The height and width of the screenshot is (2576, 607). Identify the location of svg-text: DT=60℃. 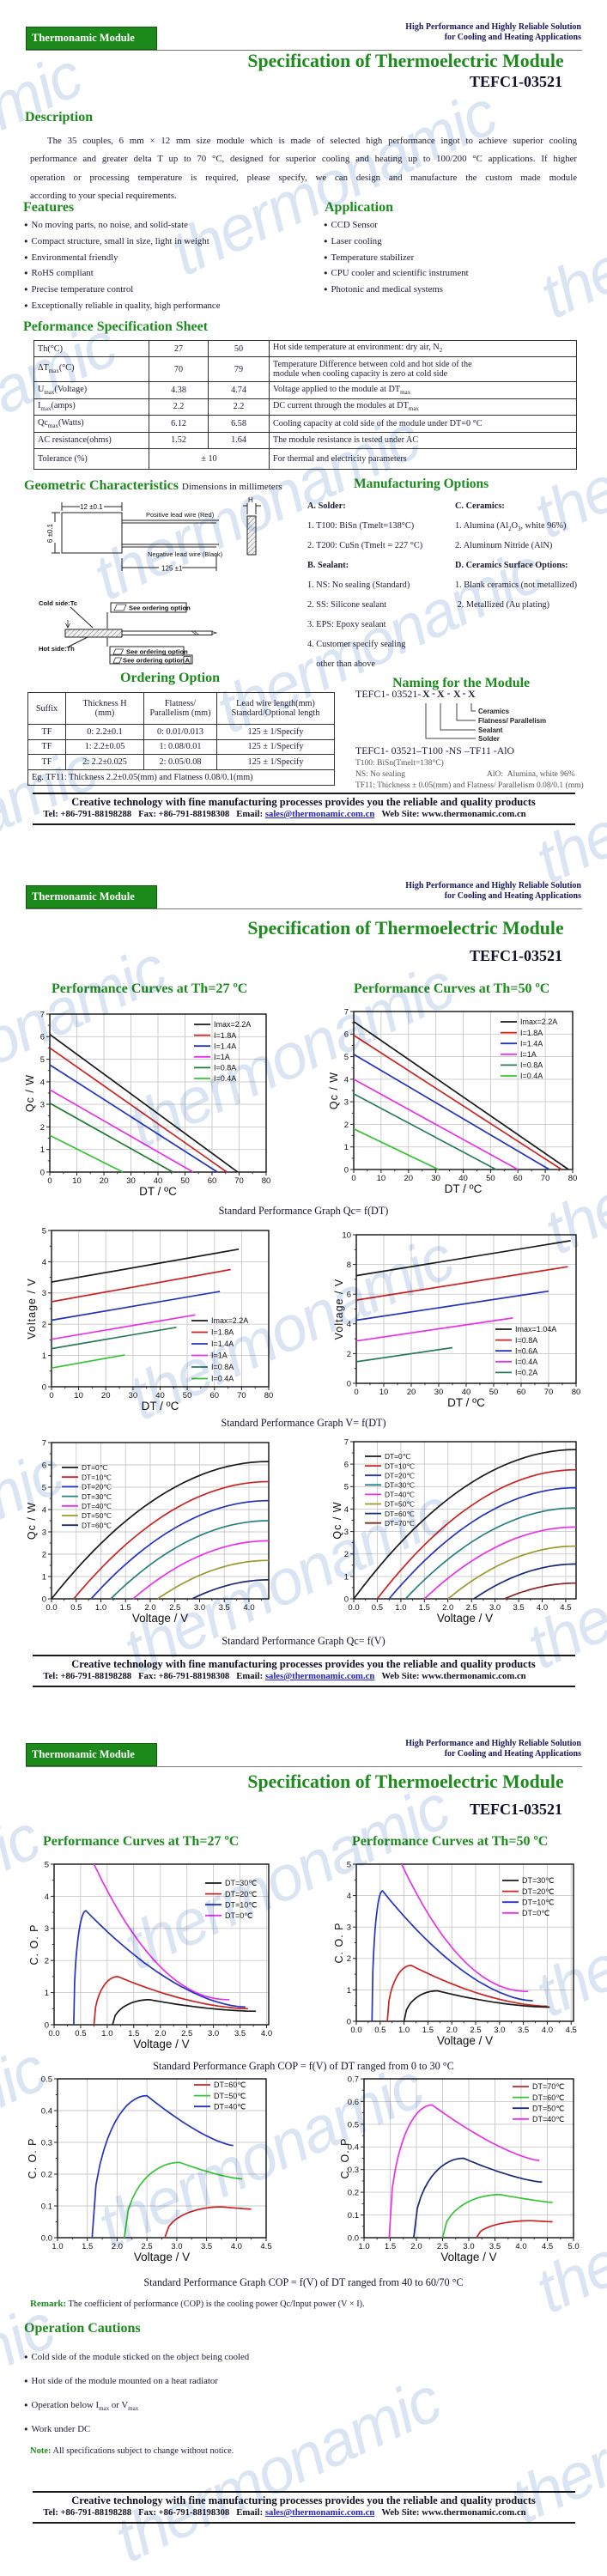
(97, 1525).